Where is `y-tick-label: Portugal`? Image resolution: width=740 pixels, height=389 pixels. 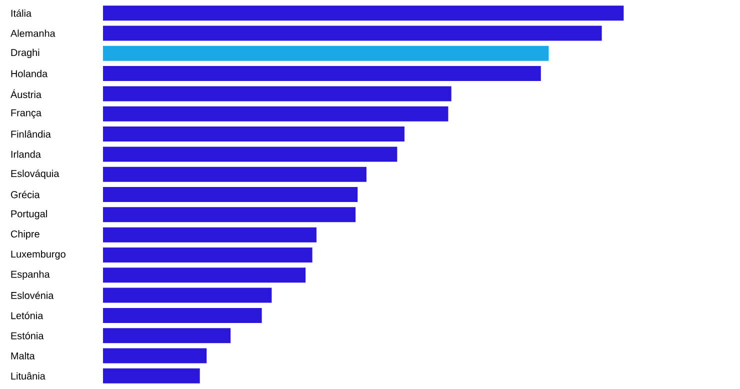
y-tick-label: Portugal is located at coordinates (29, 215).